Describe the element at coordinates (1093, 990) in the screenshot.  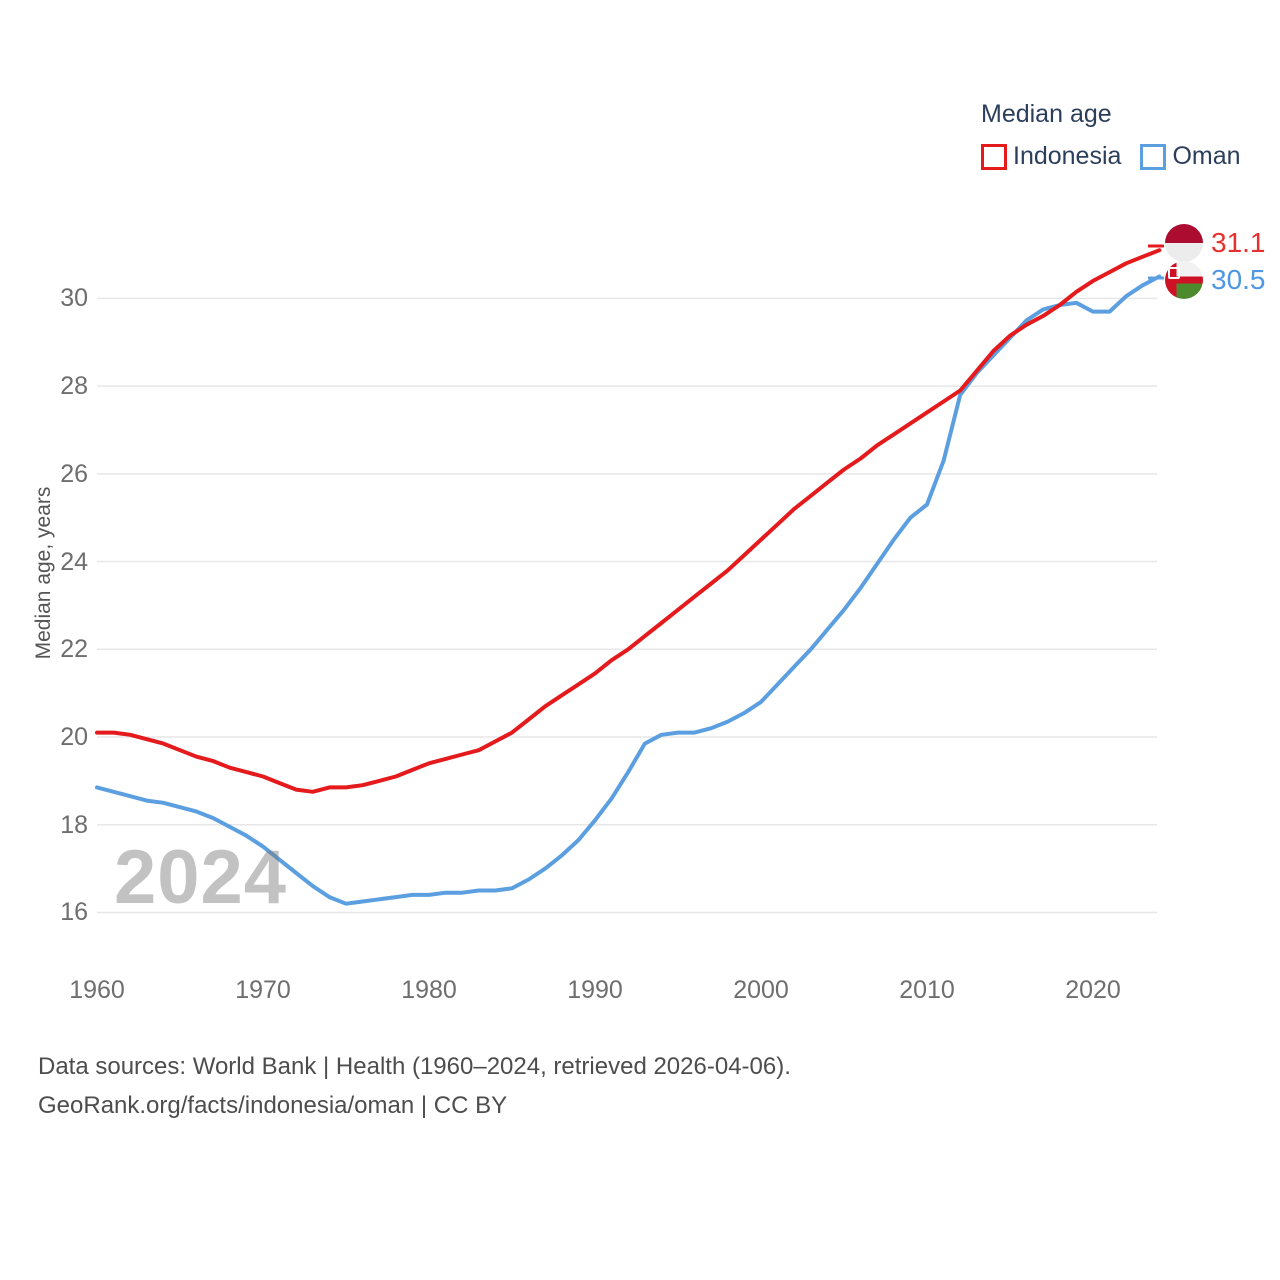
I see `x-tick-2020: 2020` at that location.